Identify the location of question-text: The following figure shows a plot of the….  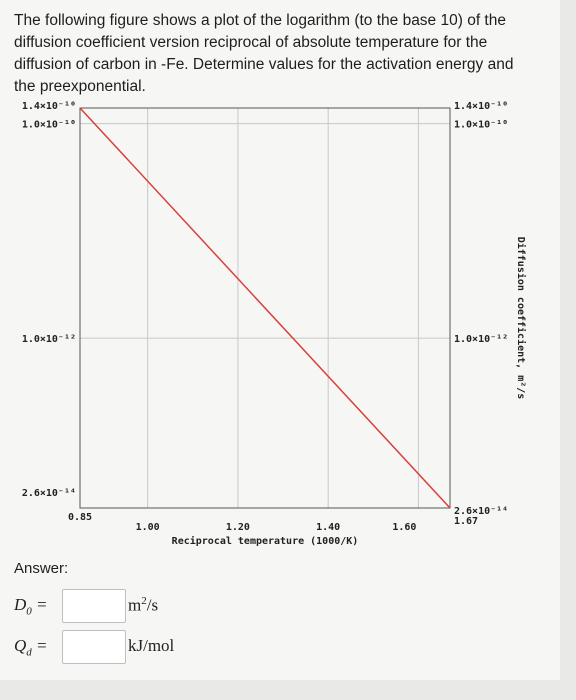
(264, 53).